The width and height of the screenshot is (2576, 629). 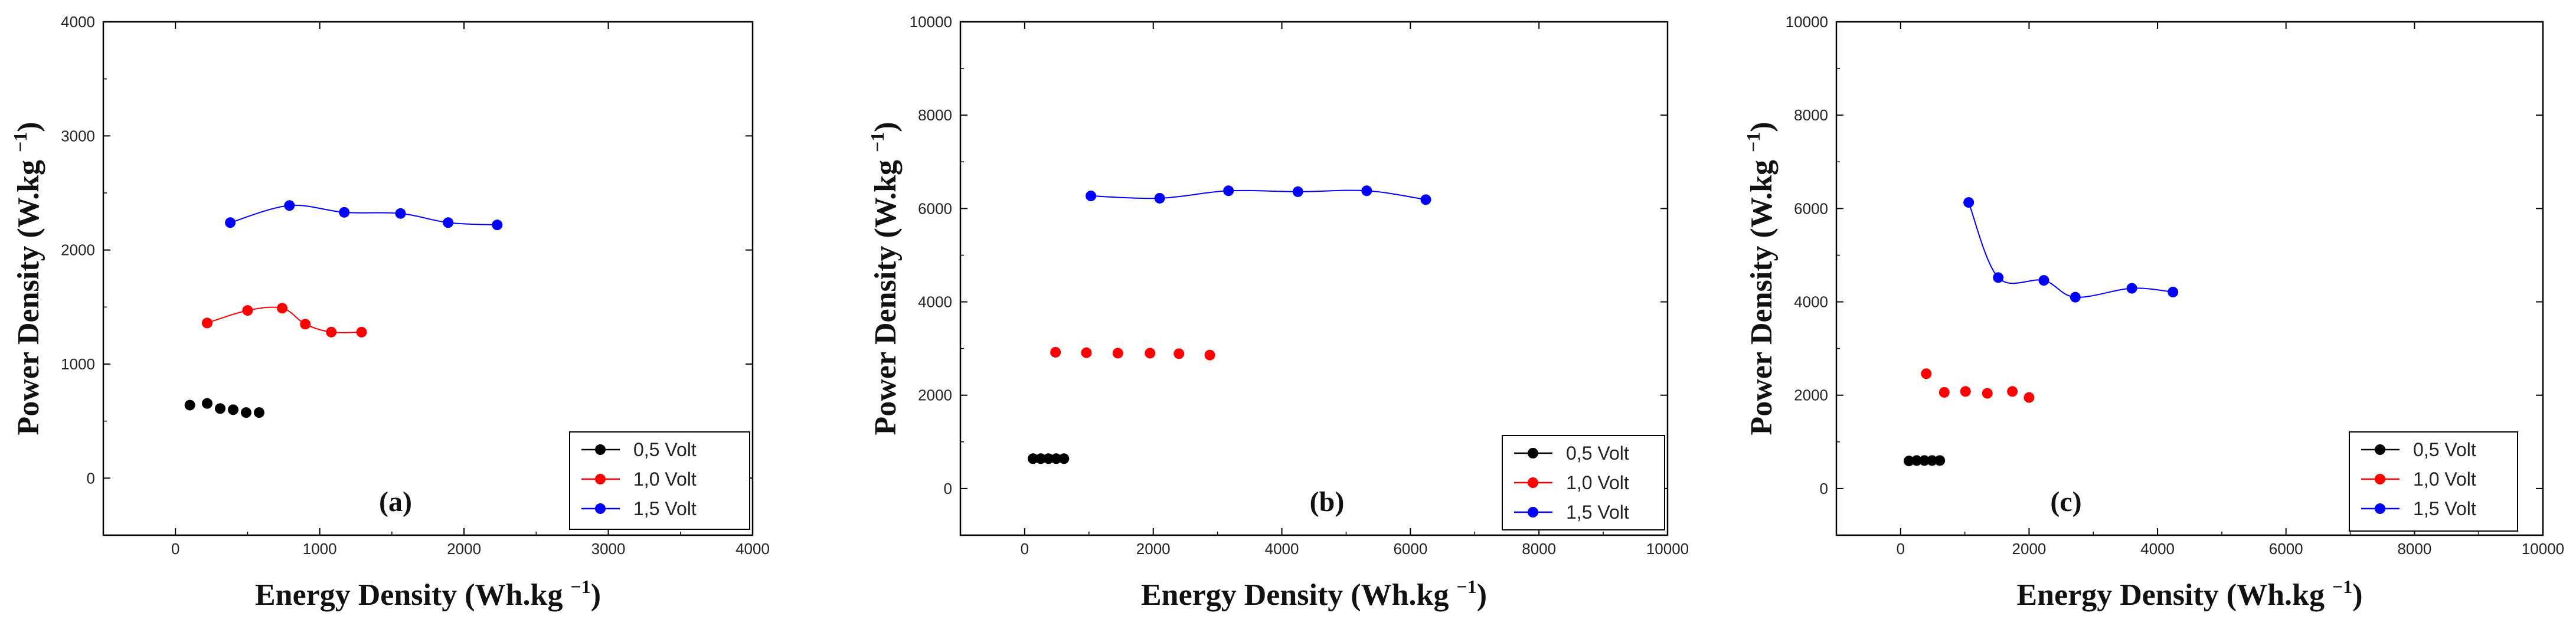 I want to click on panel-label: (a), so click(x=395, y=501).